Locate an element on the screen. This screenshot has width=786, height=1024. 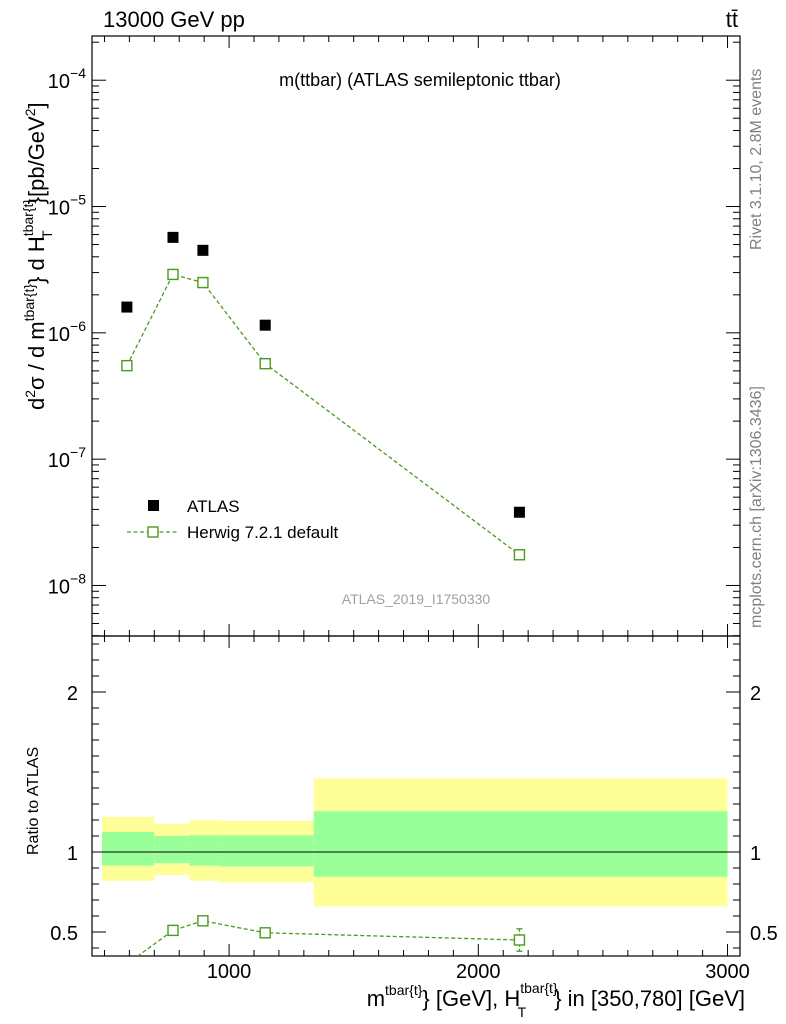
atlas-series-main is located at coordinates (323, 374).